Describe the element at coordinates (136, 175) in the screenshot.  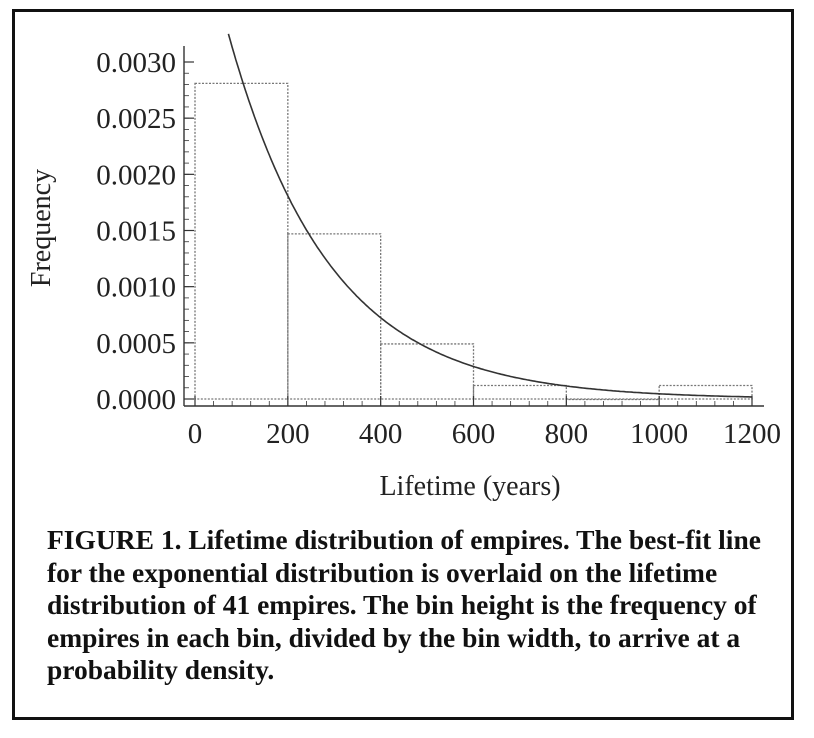
I see `y-tick-label: 0.0020` at that location.